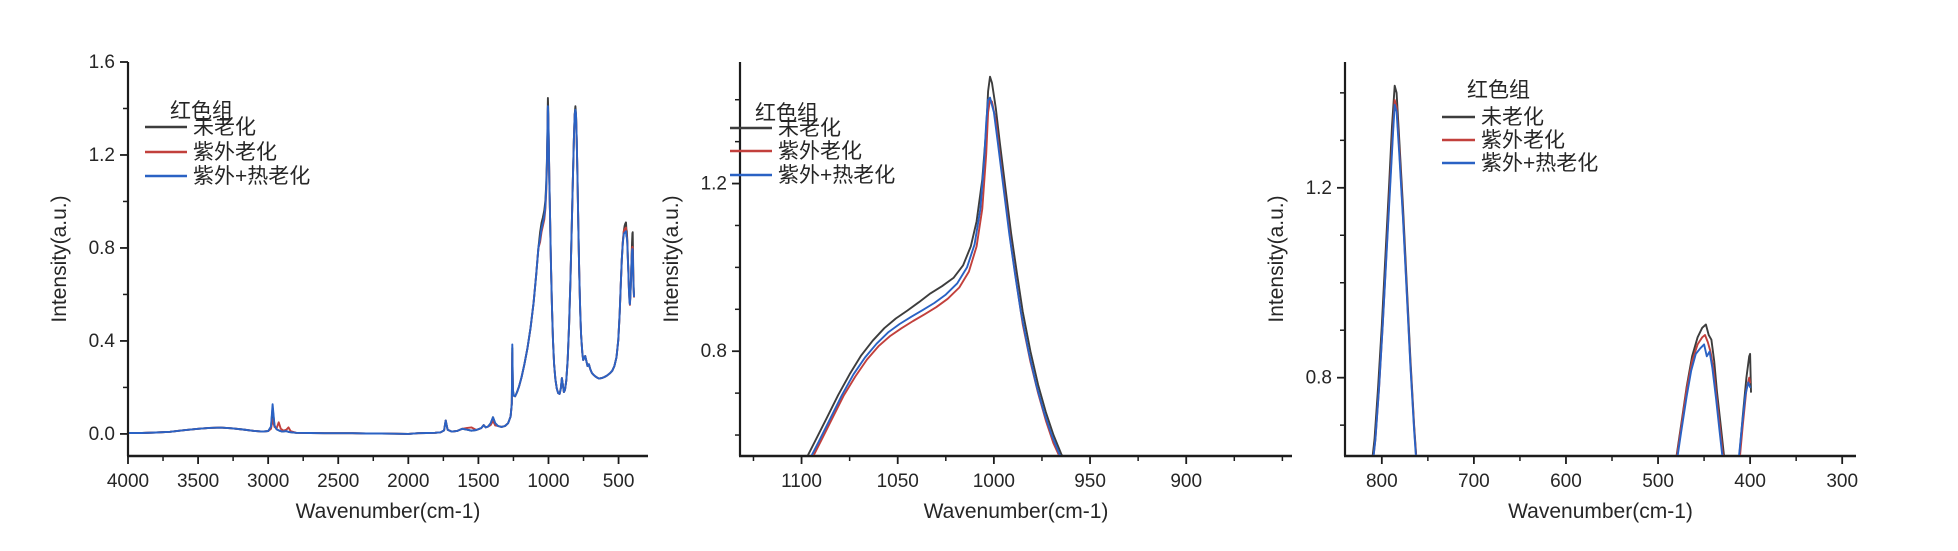  What do you see at coordinates (1186, 481) in the screenshot?
I see `x-tick-label: 900` at bounding box center [1186, 481].